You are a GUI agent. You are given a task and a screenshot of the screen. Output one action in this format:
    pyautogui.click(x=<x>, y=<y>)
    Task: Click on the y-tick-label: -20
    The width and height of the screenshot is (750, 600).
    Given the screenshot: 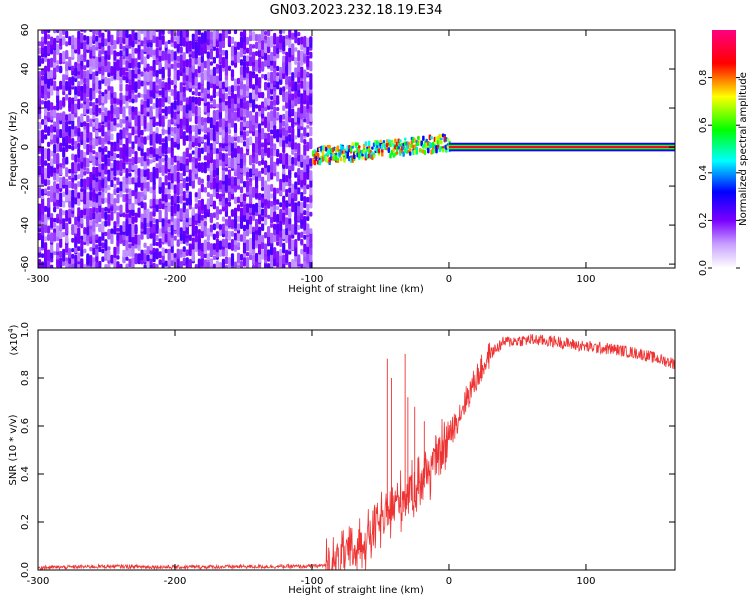 What is the action you would take?
    pyautogui.click(x=25, y=186)
    